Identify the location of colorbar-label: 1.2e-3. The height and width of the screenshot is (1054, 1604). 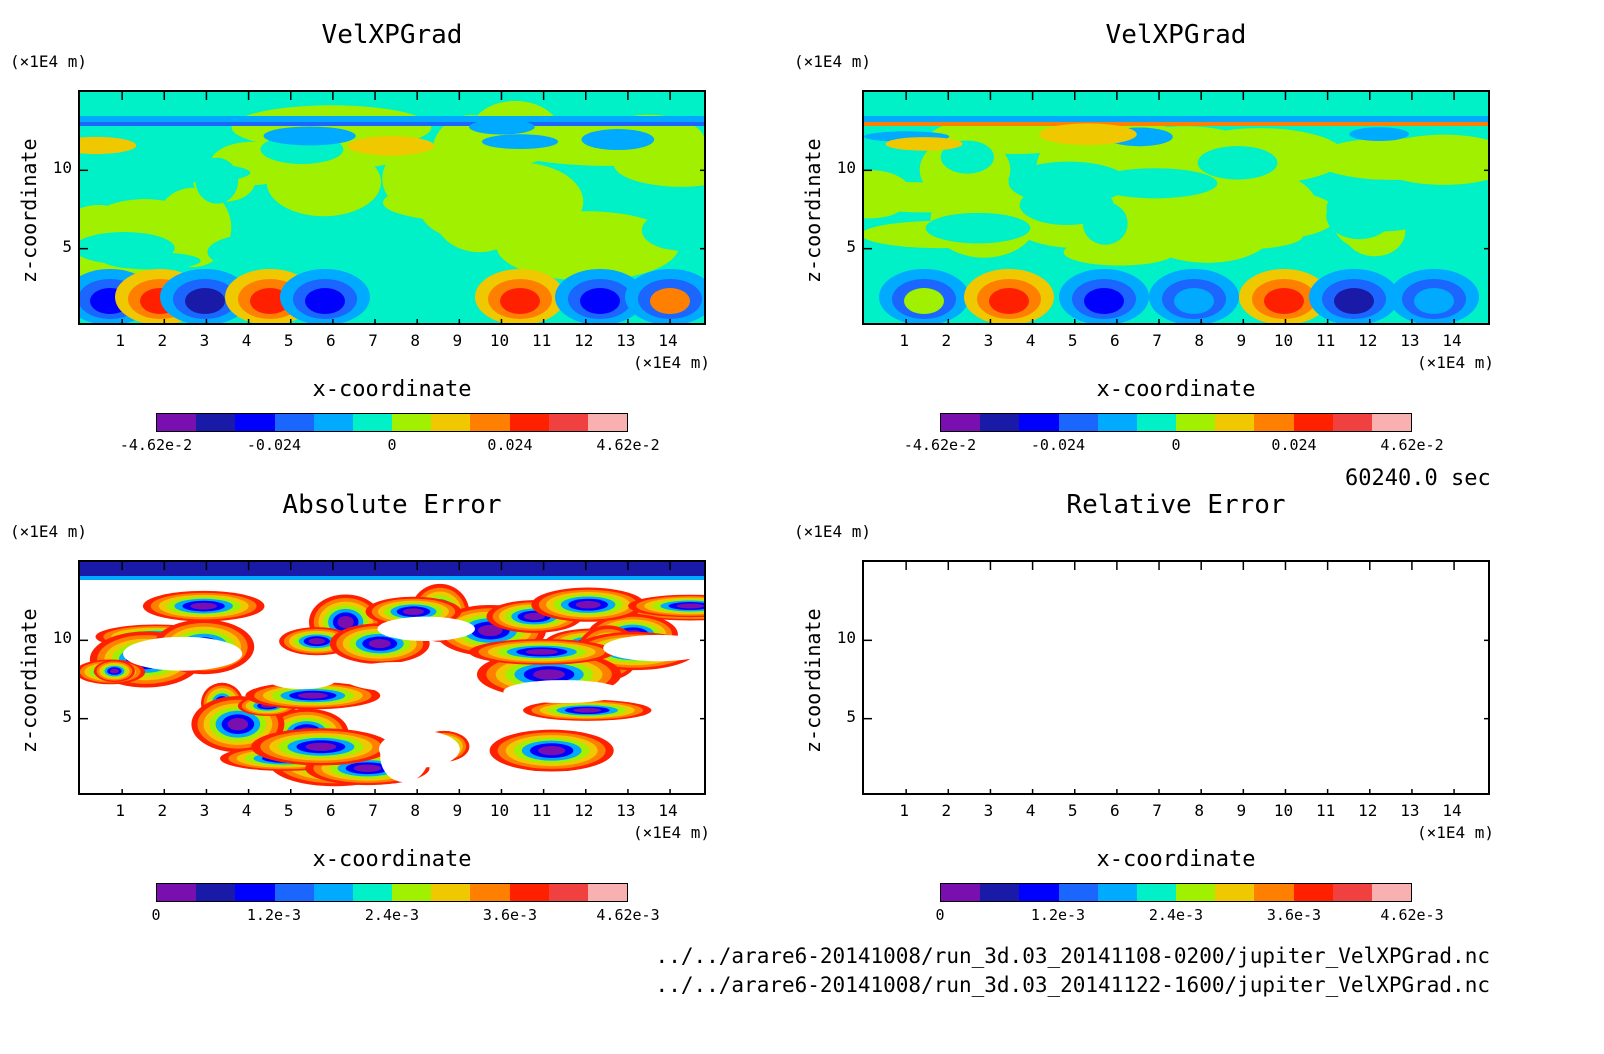
(274, 915).